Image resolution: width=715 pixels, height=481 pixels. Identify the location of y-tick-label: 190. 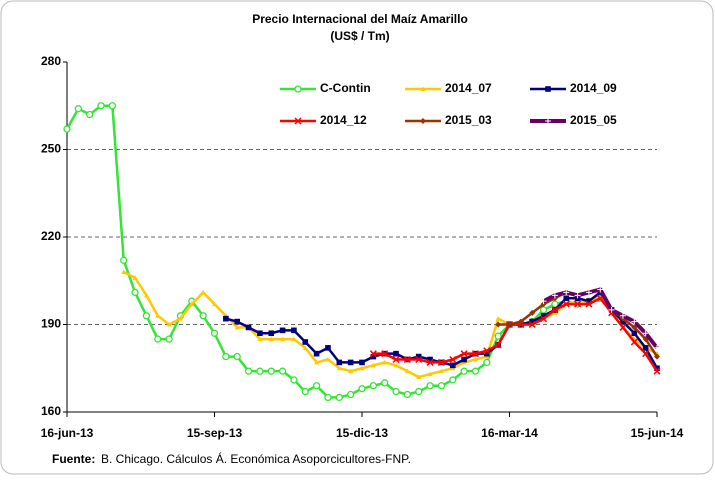
(51, 324).